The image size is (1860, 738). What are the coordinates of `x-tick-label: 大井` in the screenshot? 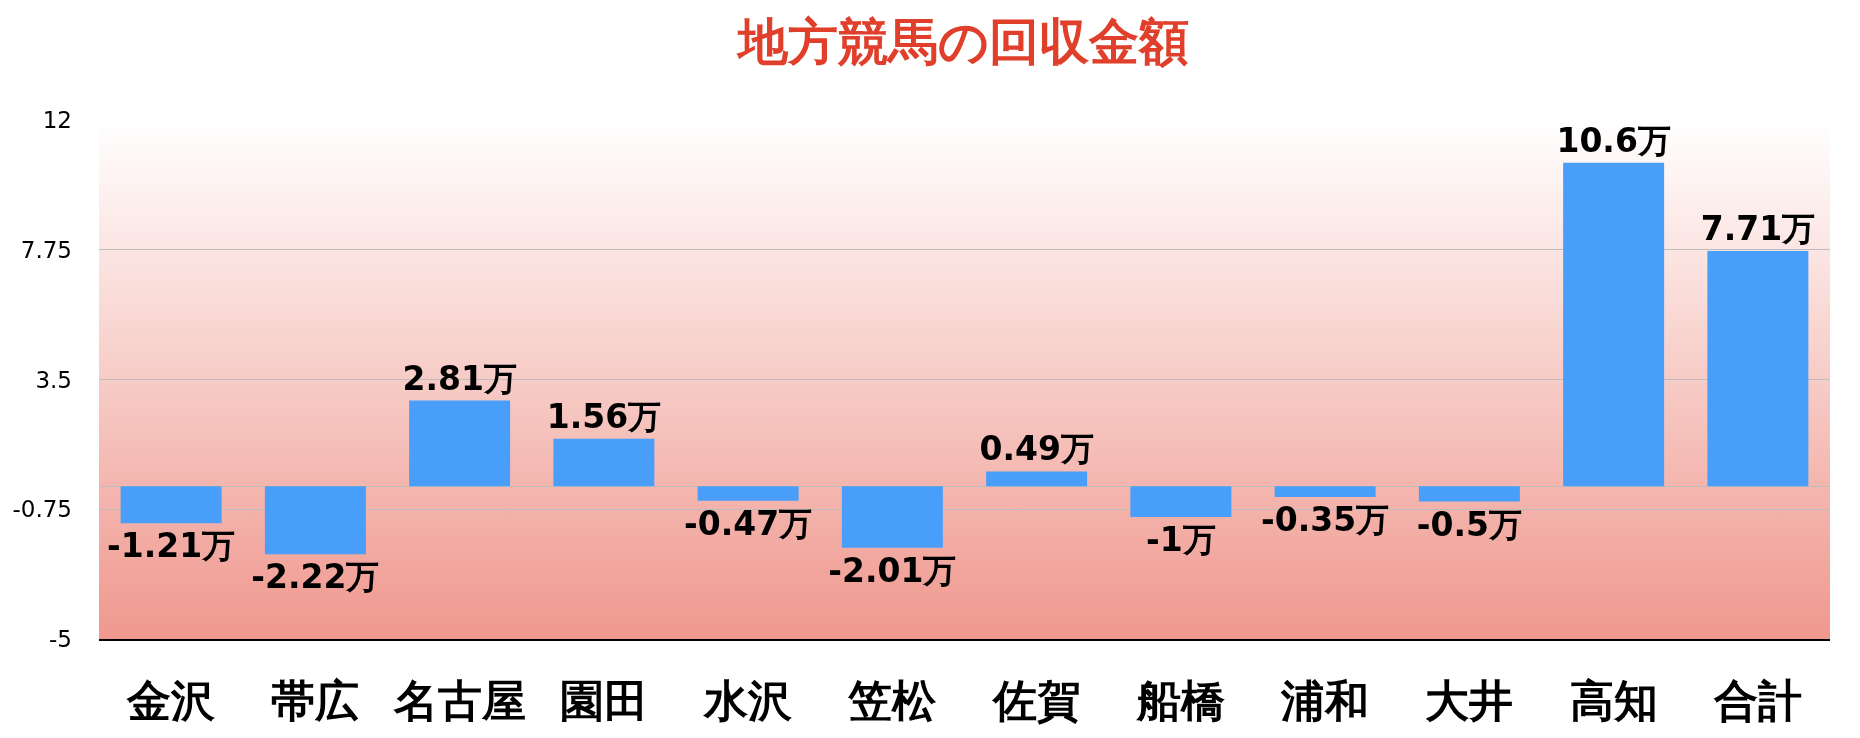 It's located at (1469, 700).